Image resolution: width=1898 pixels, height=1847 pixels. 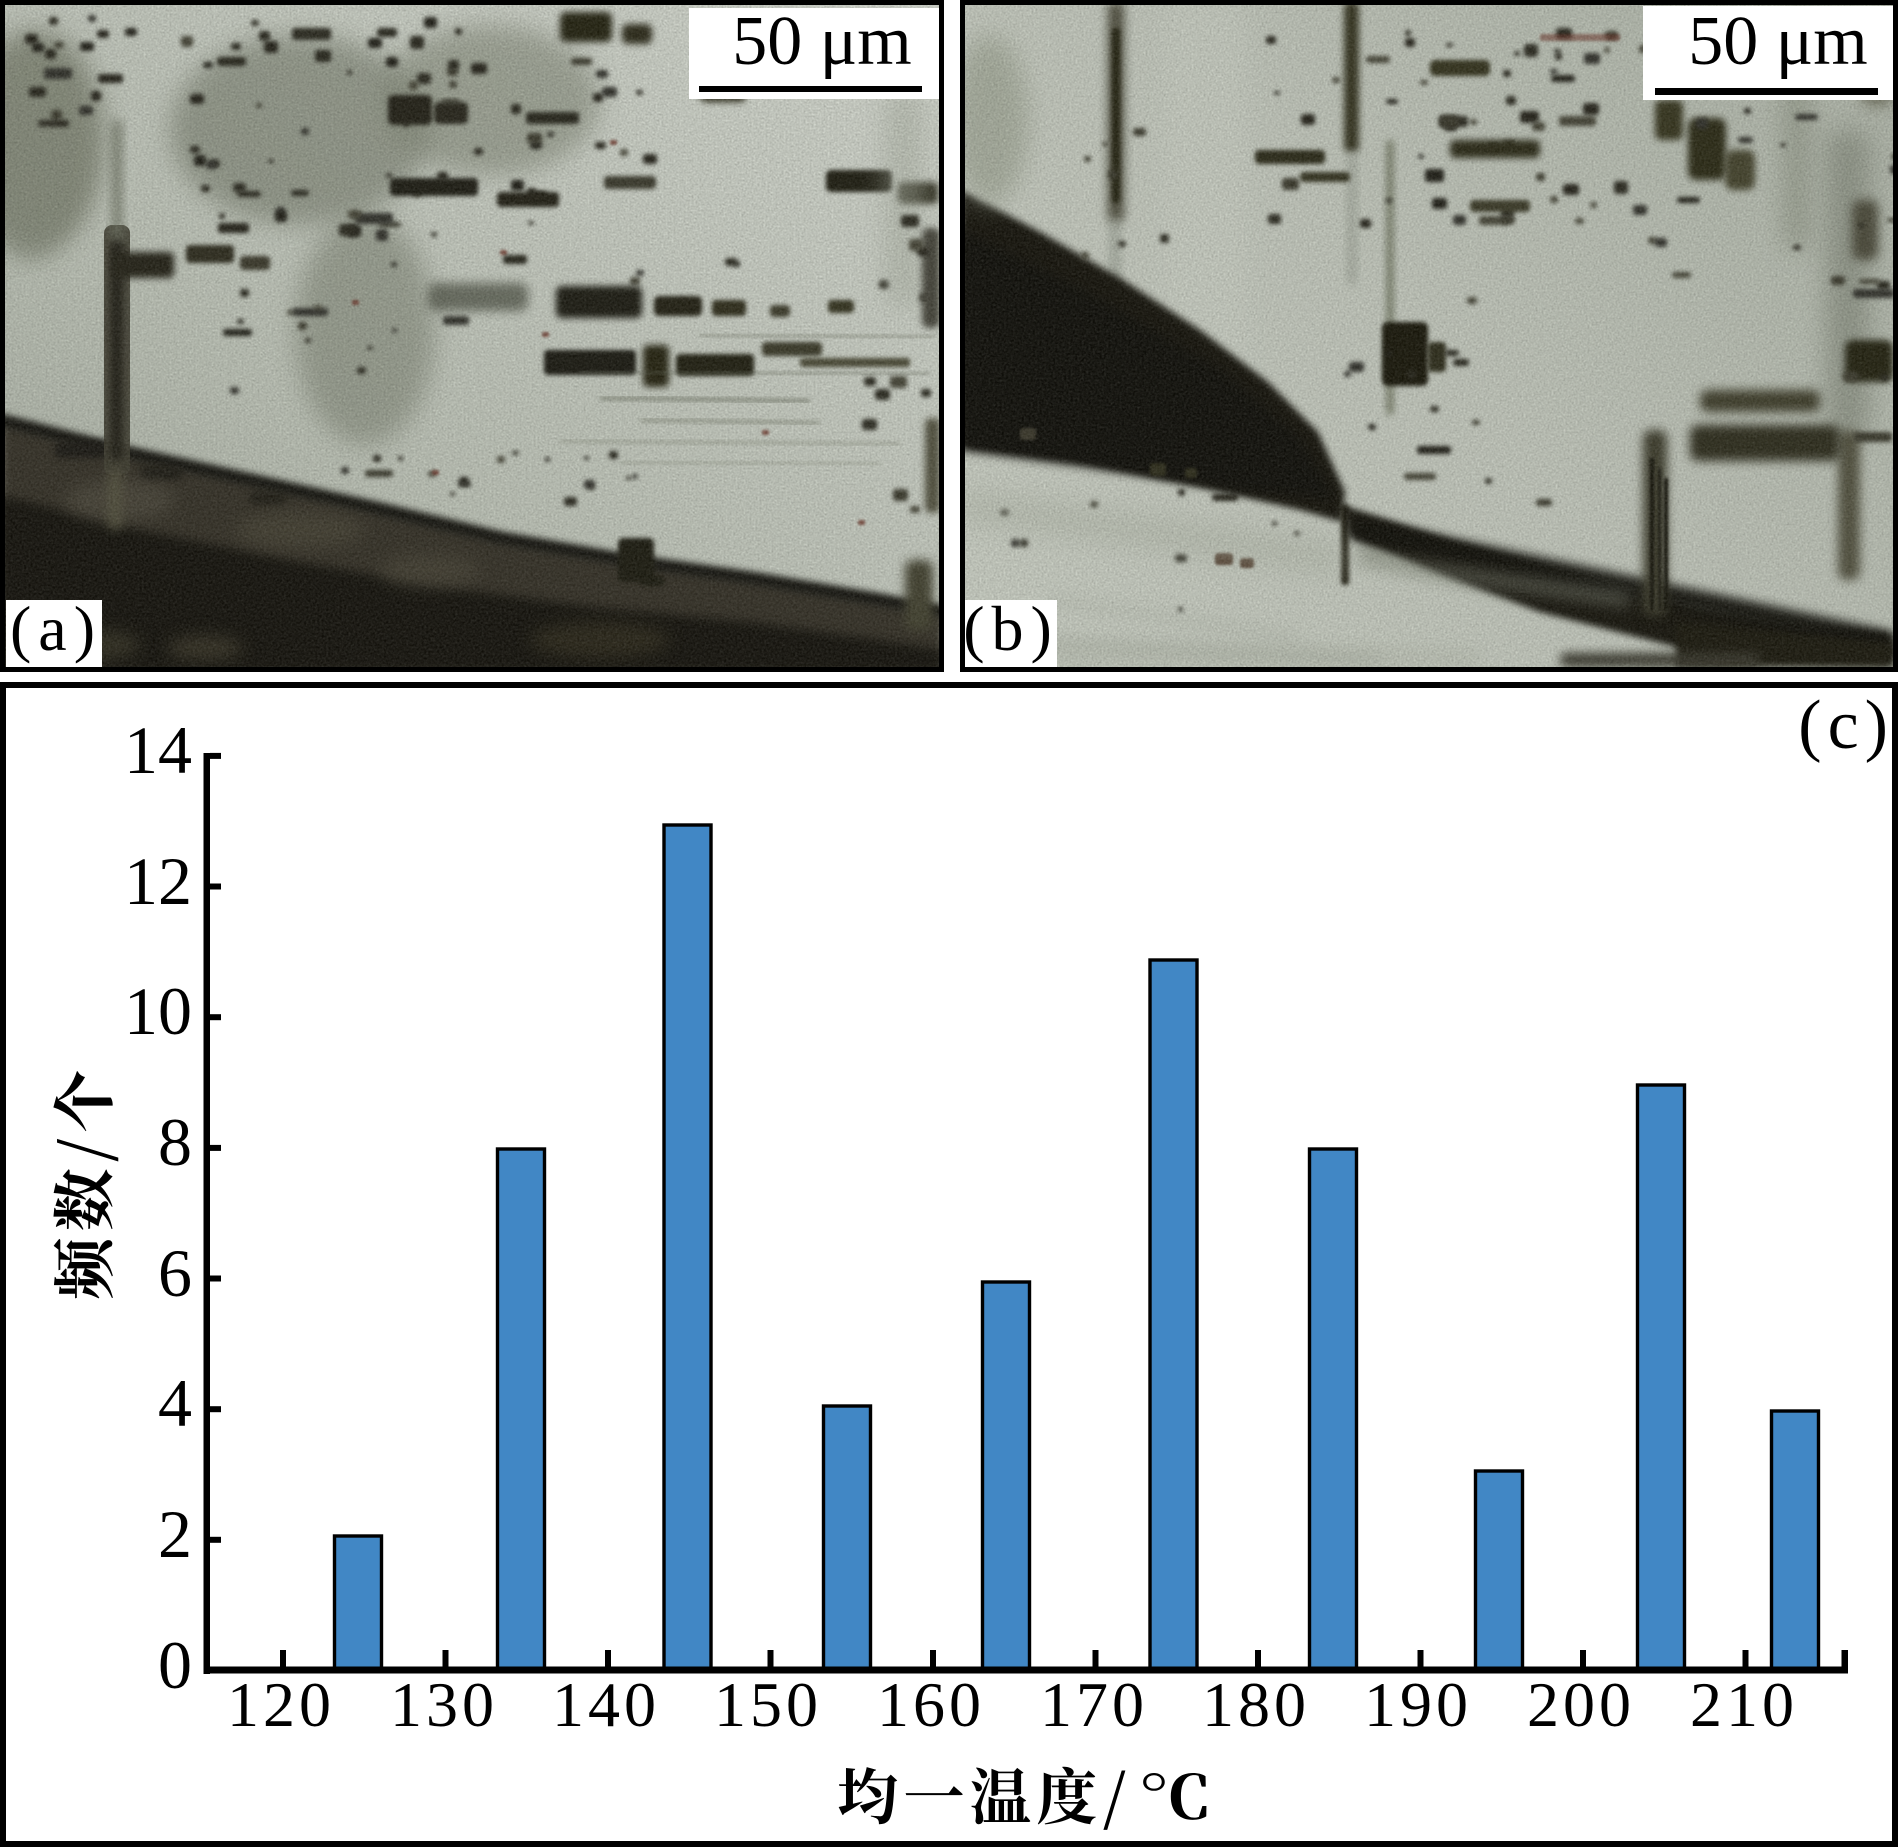 I want to click on svg-text: 130, so click(x=444, y=1704).